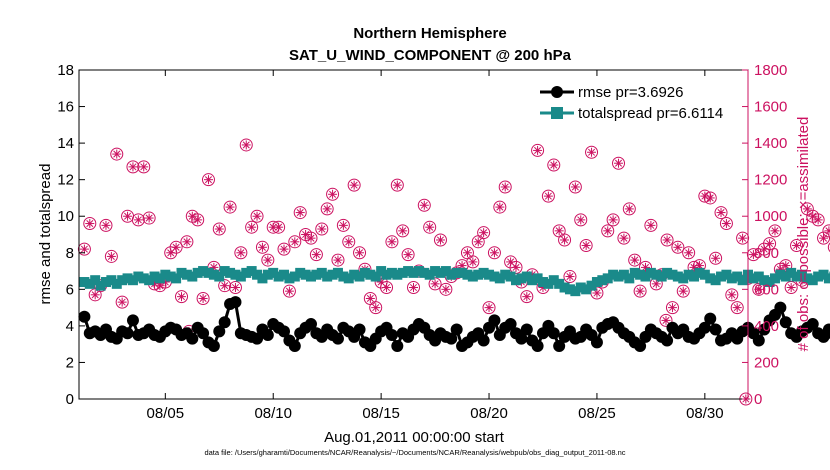 This screenshot has width=830, height=470. What do you see at coordinates (430, 55) in the screenshot?
I see `chart-title-line2: SAT_U_WIND_COMPONENT @ 200 hPa` at bounding box center [430, 55].